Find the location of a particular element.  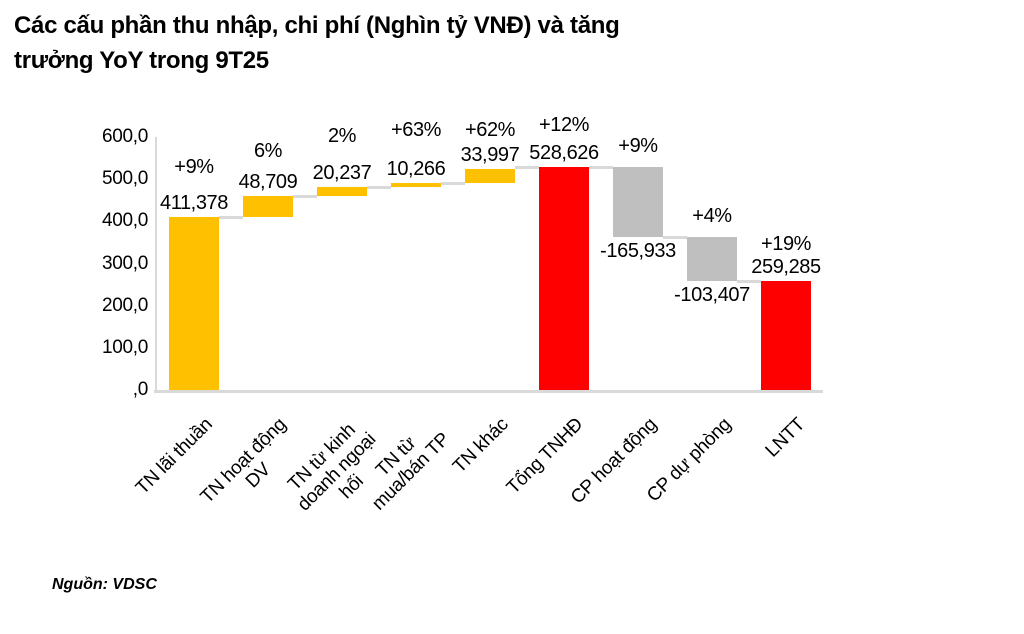

y-axis-line is located at coordinates (156, 265).